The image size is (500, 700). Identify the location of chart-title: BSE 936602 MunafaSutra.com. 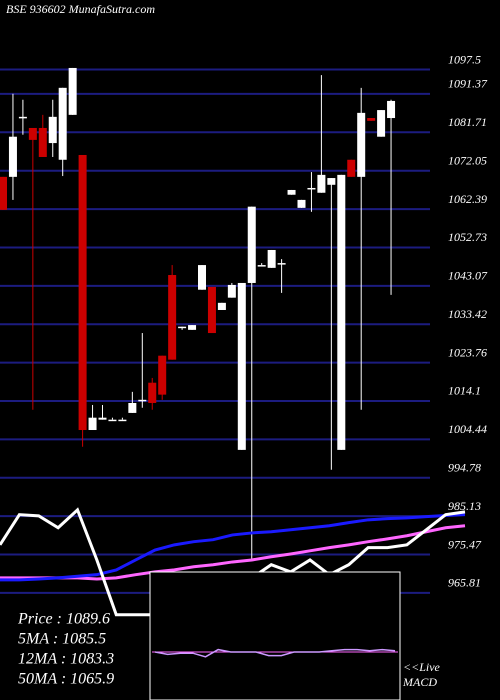
(80, 9).